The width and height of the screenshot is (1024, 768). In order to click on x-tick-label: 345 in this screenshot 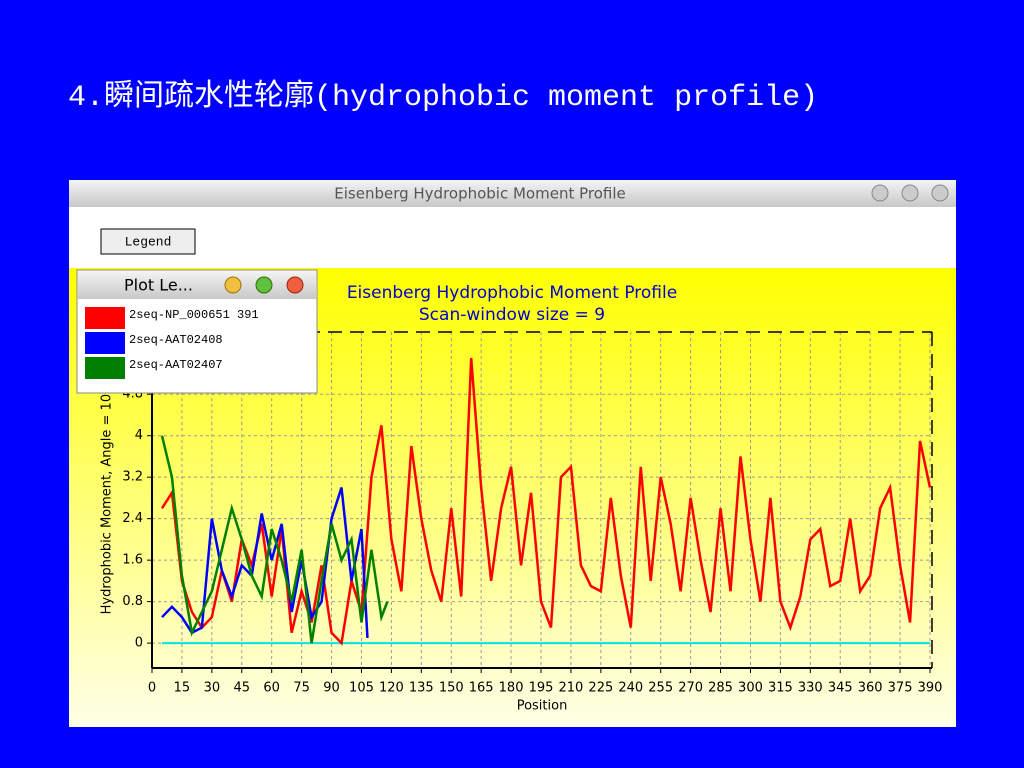, I will do `click(840, 688)`.